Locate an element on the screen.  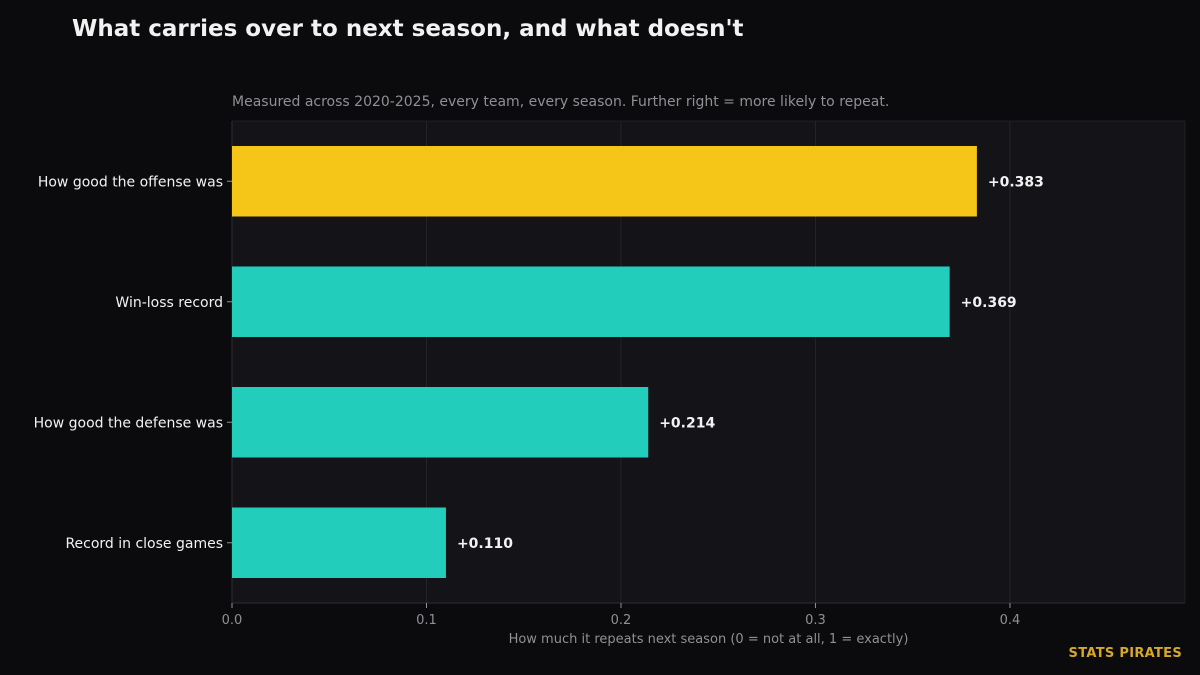
y-tick-label: How good the offense was is located at coordinates (130, 182).